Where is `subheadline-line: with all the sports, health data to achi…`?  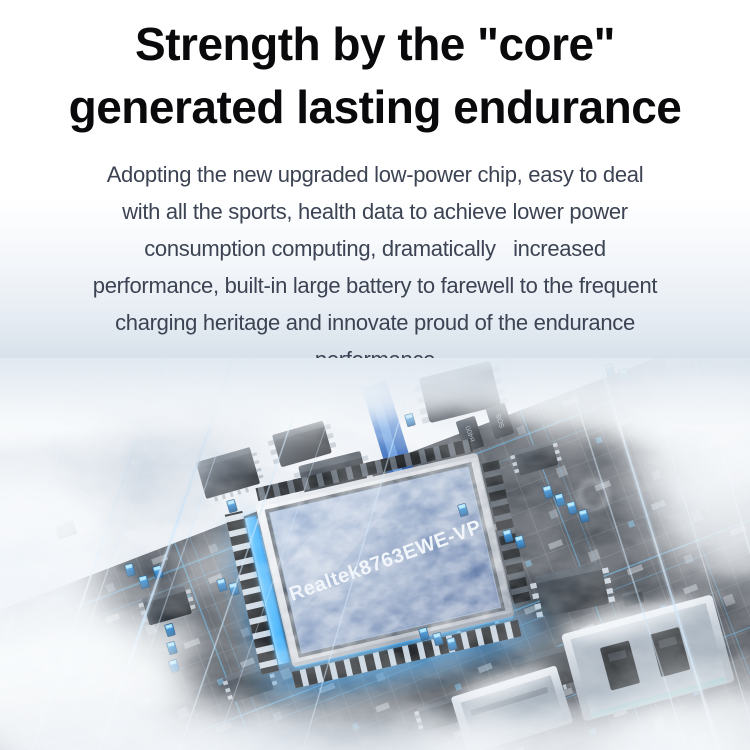 subheadline-line: with all the sports, health data to achi… is located at coordinates (375, 211).